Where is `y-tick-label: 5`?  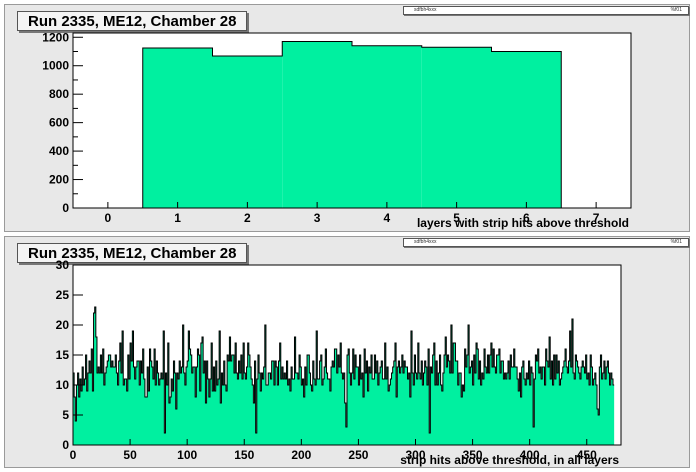
y-tick-label: 5 is located at coordinates (65, 415).